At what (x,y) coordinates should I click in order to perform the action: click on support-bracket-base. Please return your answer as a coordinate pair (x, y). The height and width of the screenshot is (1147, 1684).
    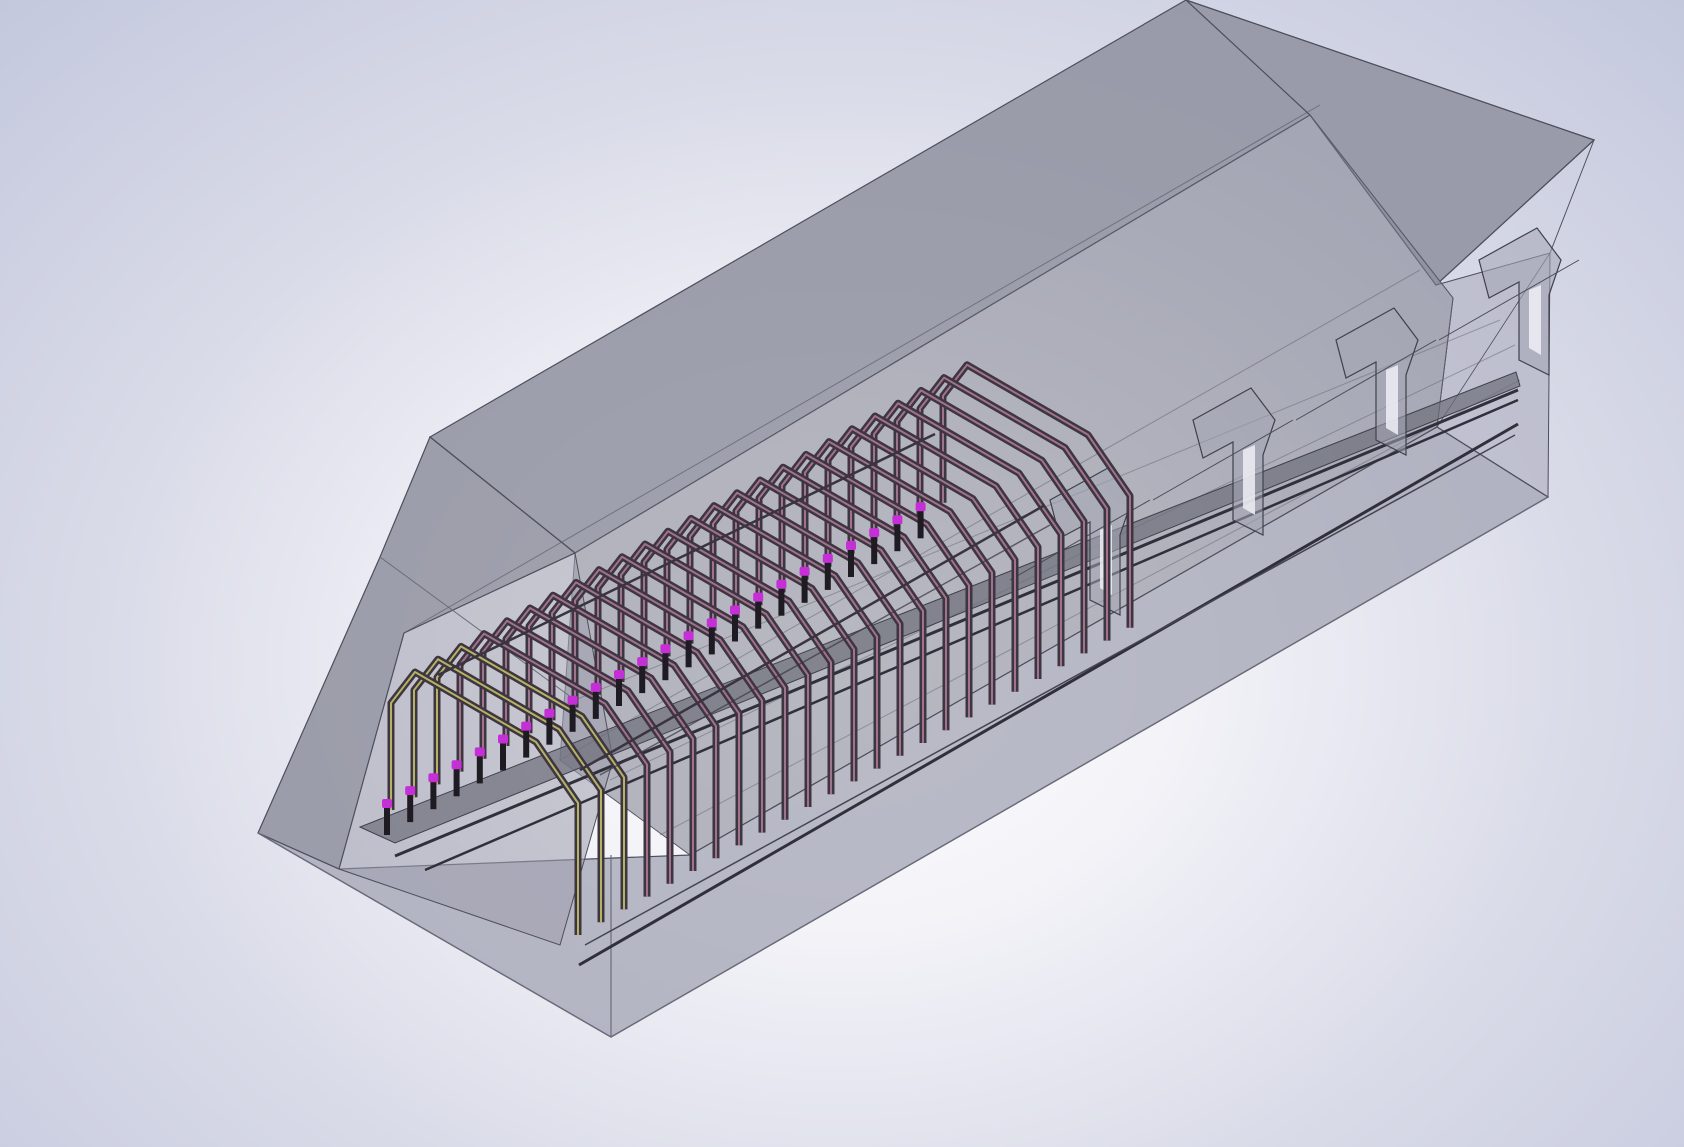
    Looking at the image, I should click on (1509, 300).